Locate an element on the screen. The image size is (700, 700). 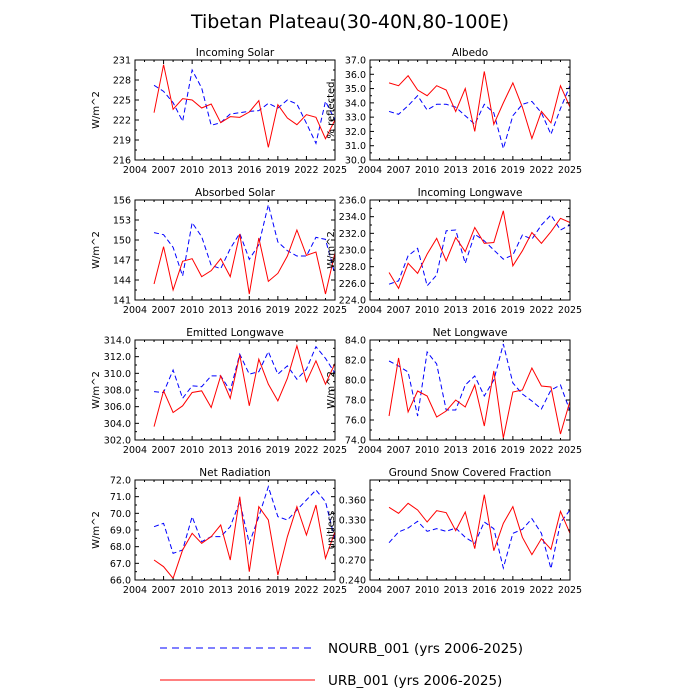
y-tick-label: 141 is located at coordinates (122, 301).